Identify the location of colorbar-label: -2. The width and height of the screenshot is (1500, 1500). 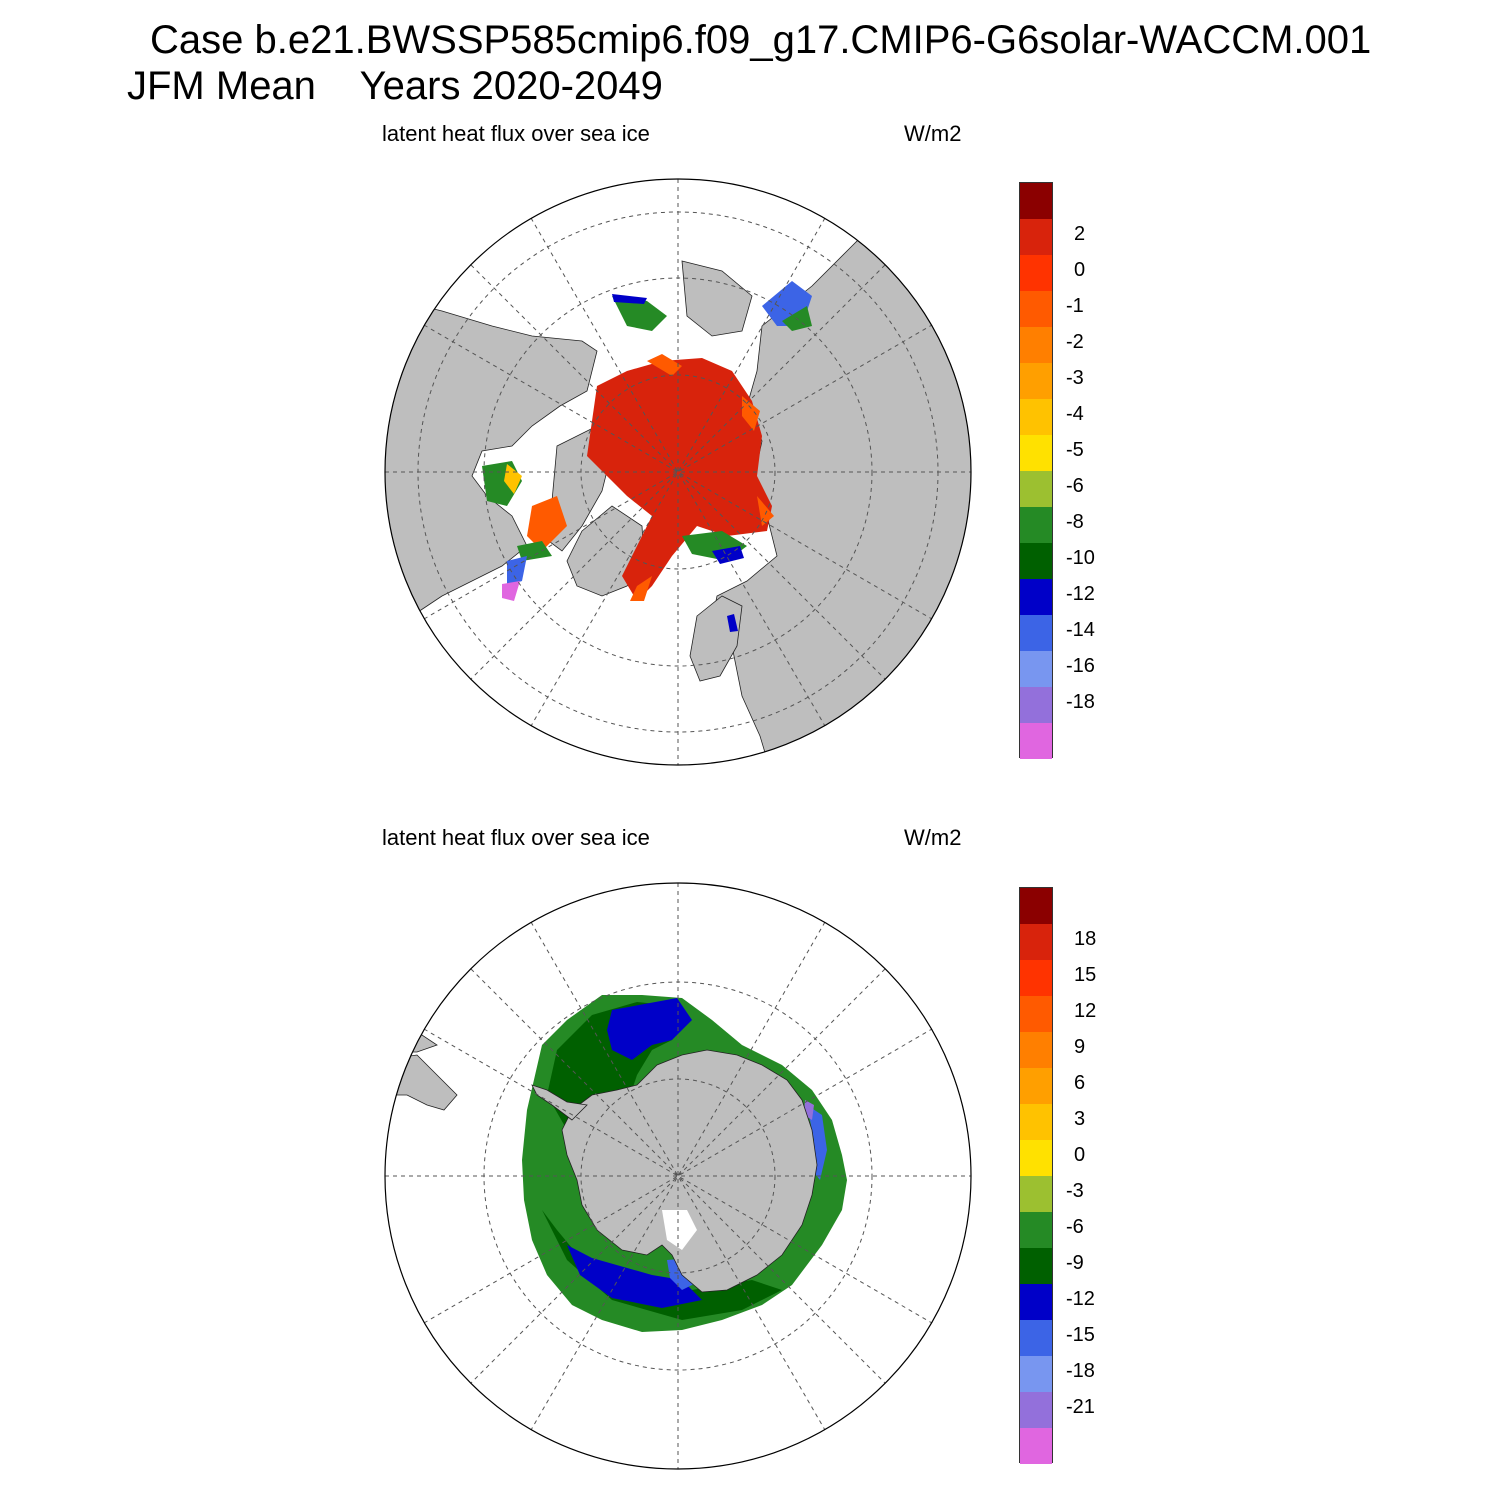
(1075, 342).